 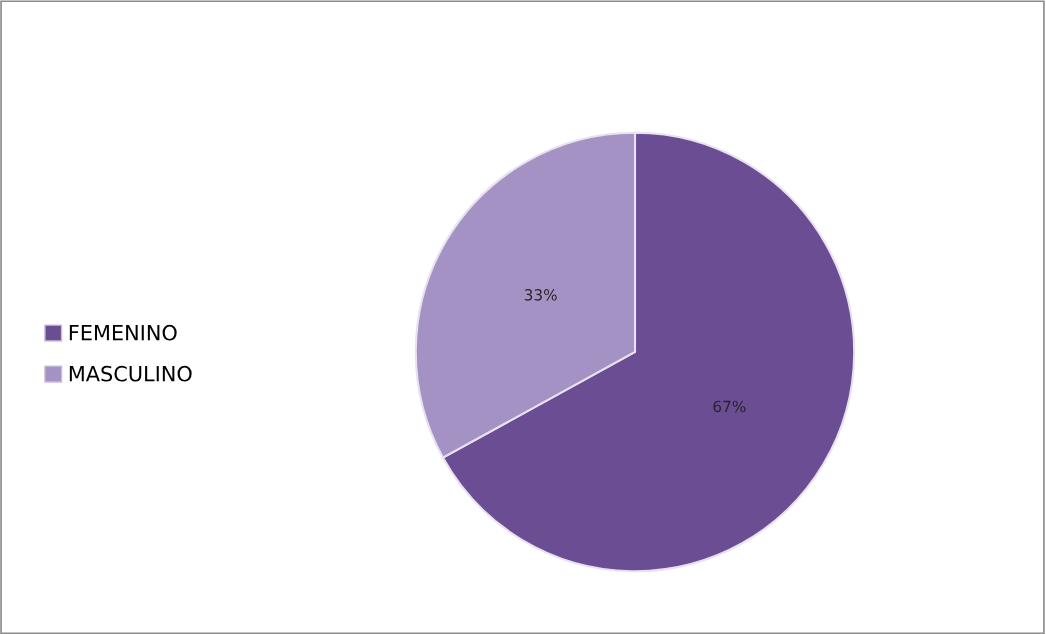 What do you see at coordinates (123, 332) in the screenshot?
I see `legend-label: FEMENINO` at bounding box center [123, 332].